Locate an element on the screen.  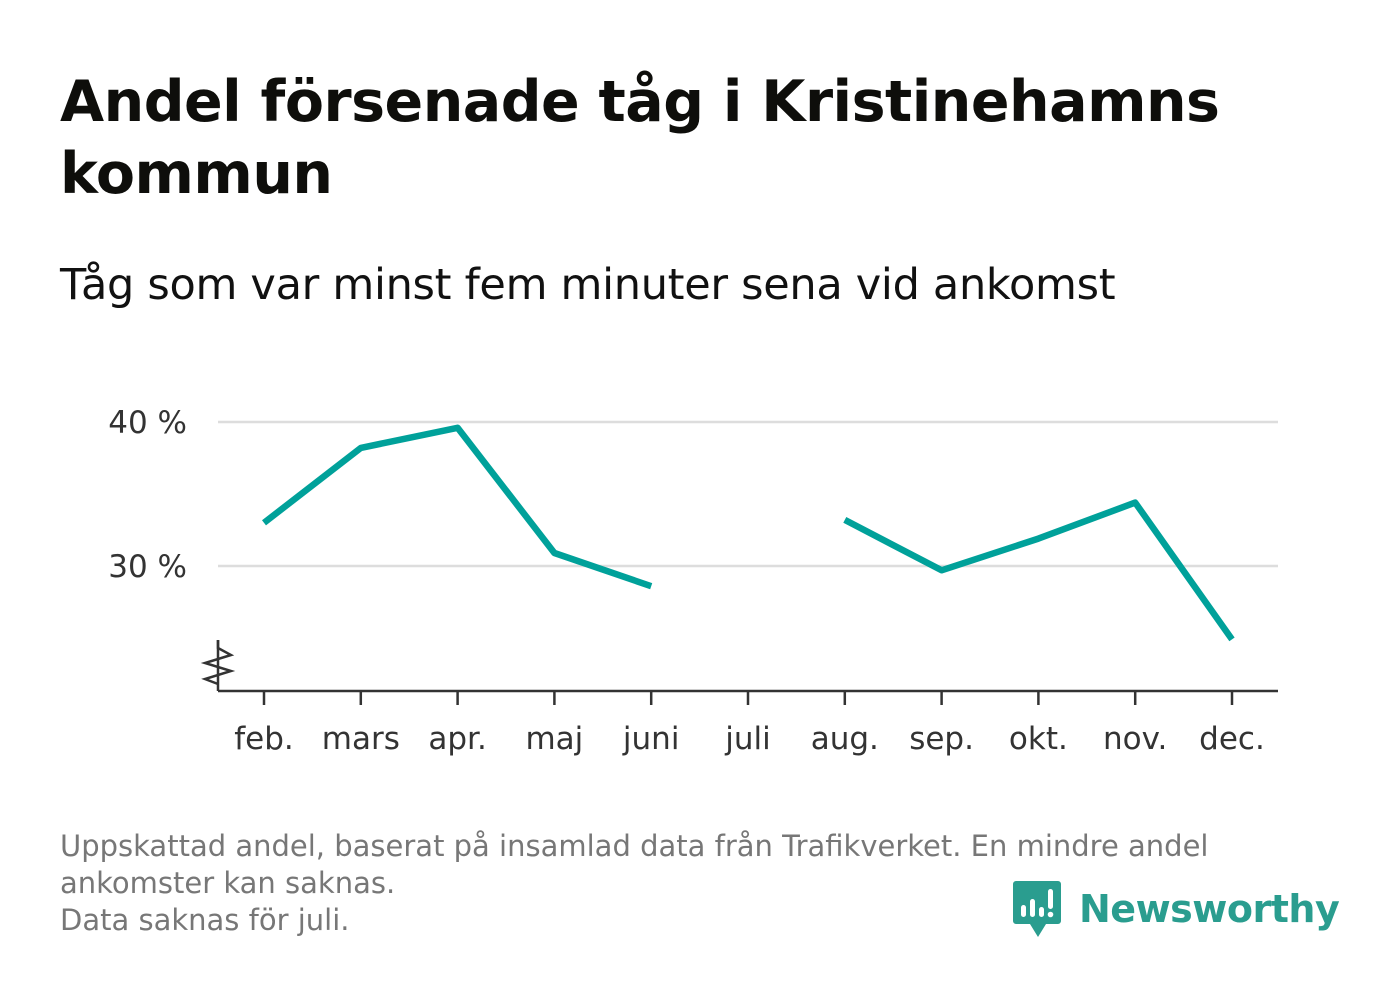
x-tick-label: sep. is located at coordinates (941, 739).